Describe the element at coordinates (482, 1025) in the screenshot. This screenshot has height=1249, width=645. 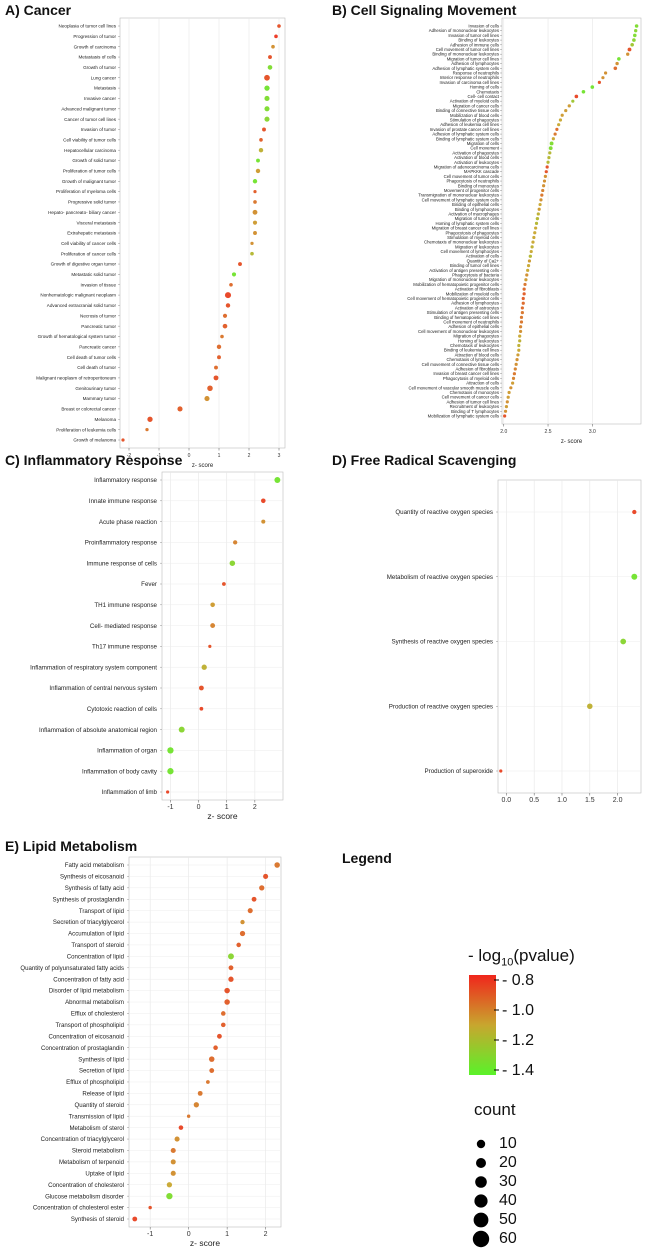
I see `legend-color-bar` at that location.